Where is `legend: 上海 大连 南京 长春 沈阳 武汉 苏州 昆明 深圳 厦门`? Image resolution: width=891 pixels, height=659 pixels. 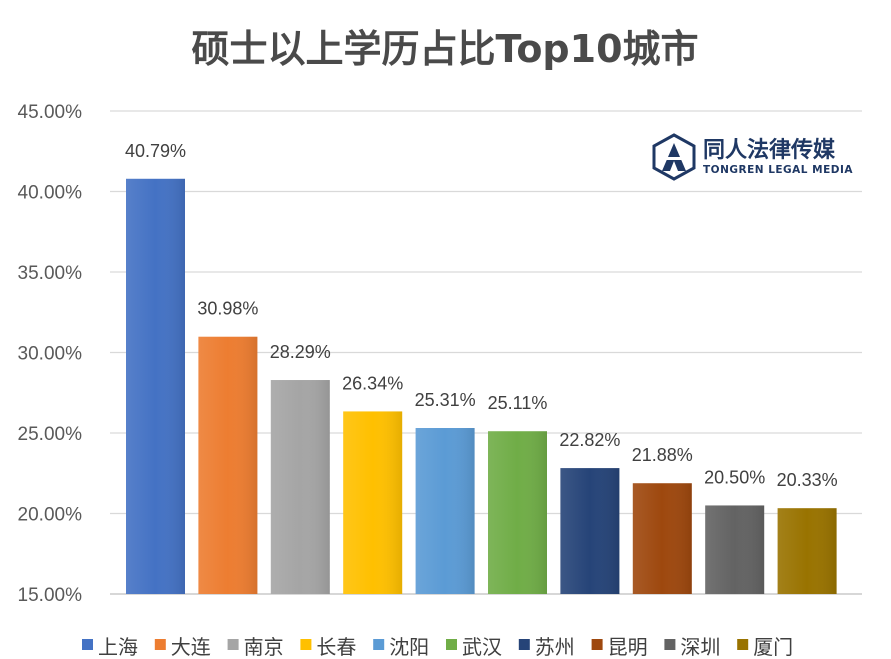 legend: 上海 大连 南京 长春 沈阳 武汉 苏州 昆明 深圳 厦门 is located at coordinates (437, 647).